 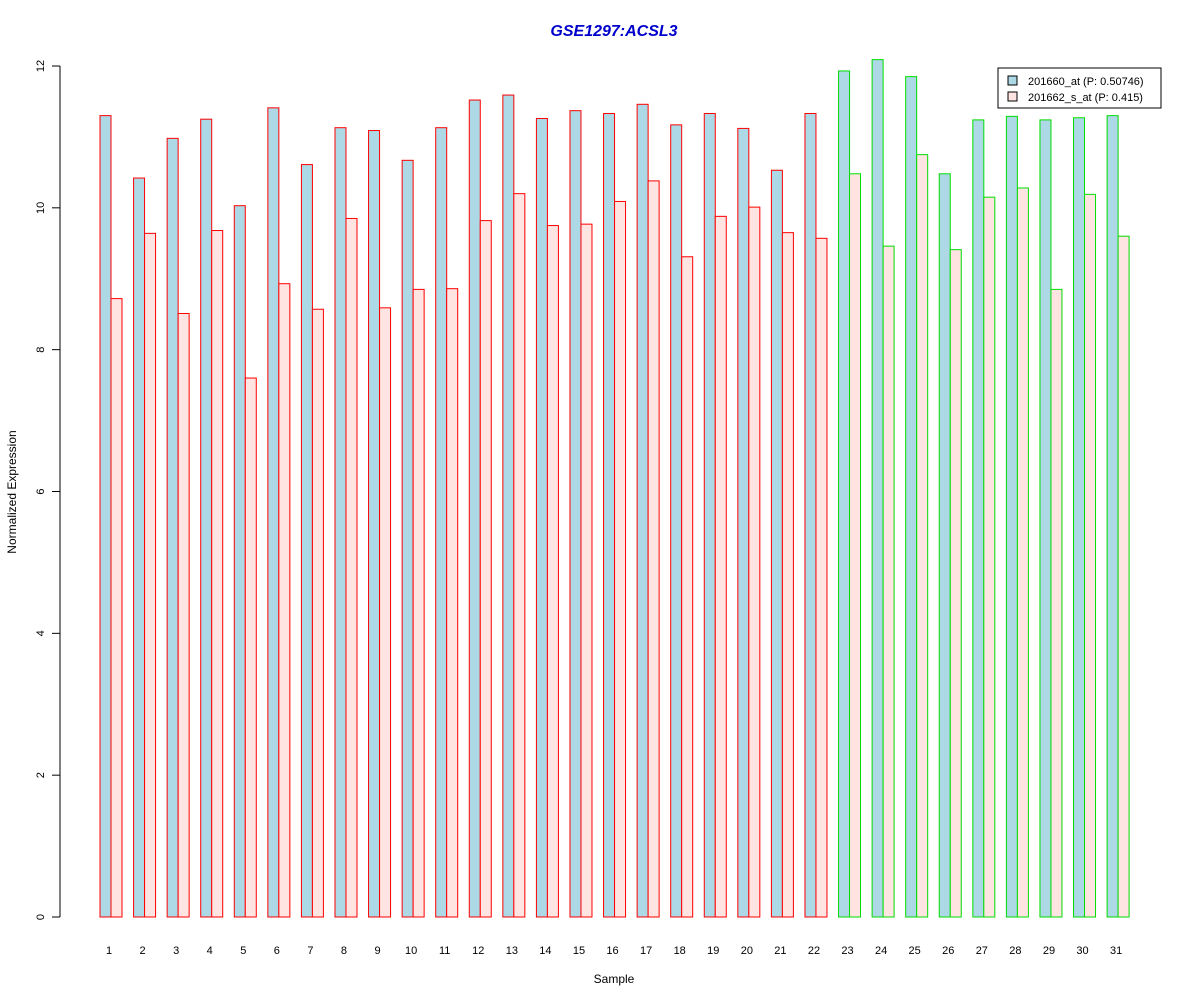 What do you see at coordinates (41, 917) in the screenshot?
I see `y-tick-label: 0` at bounding box center [41, 917].